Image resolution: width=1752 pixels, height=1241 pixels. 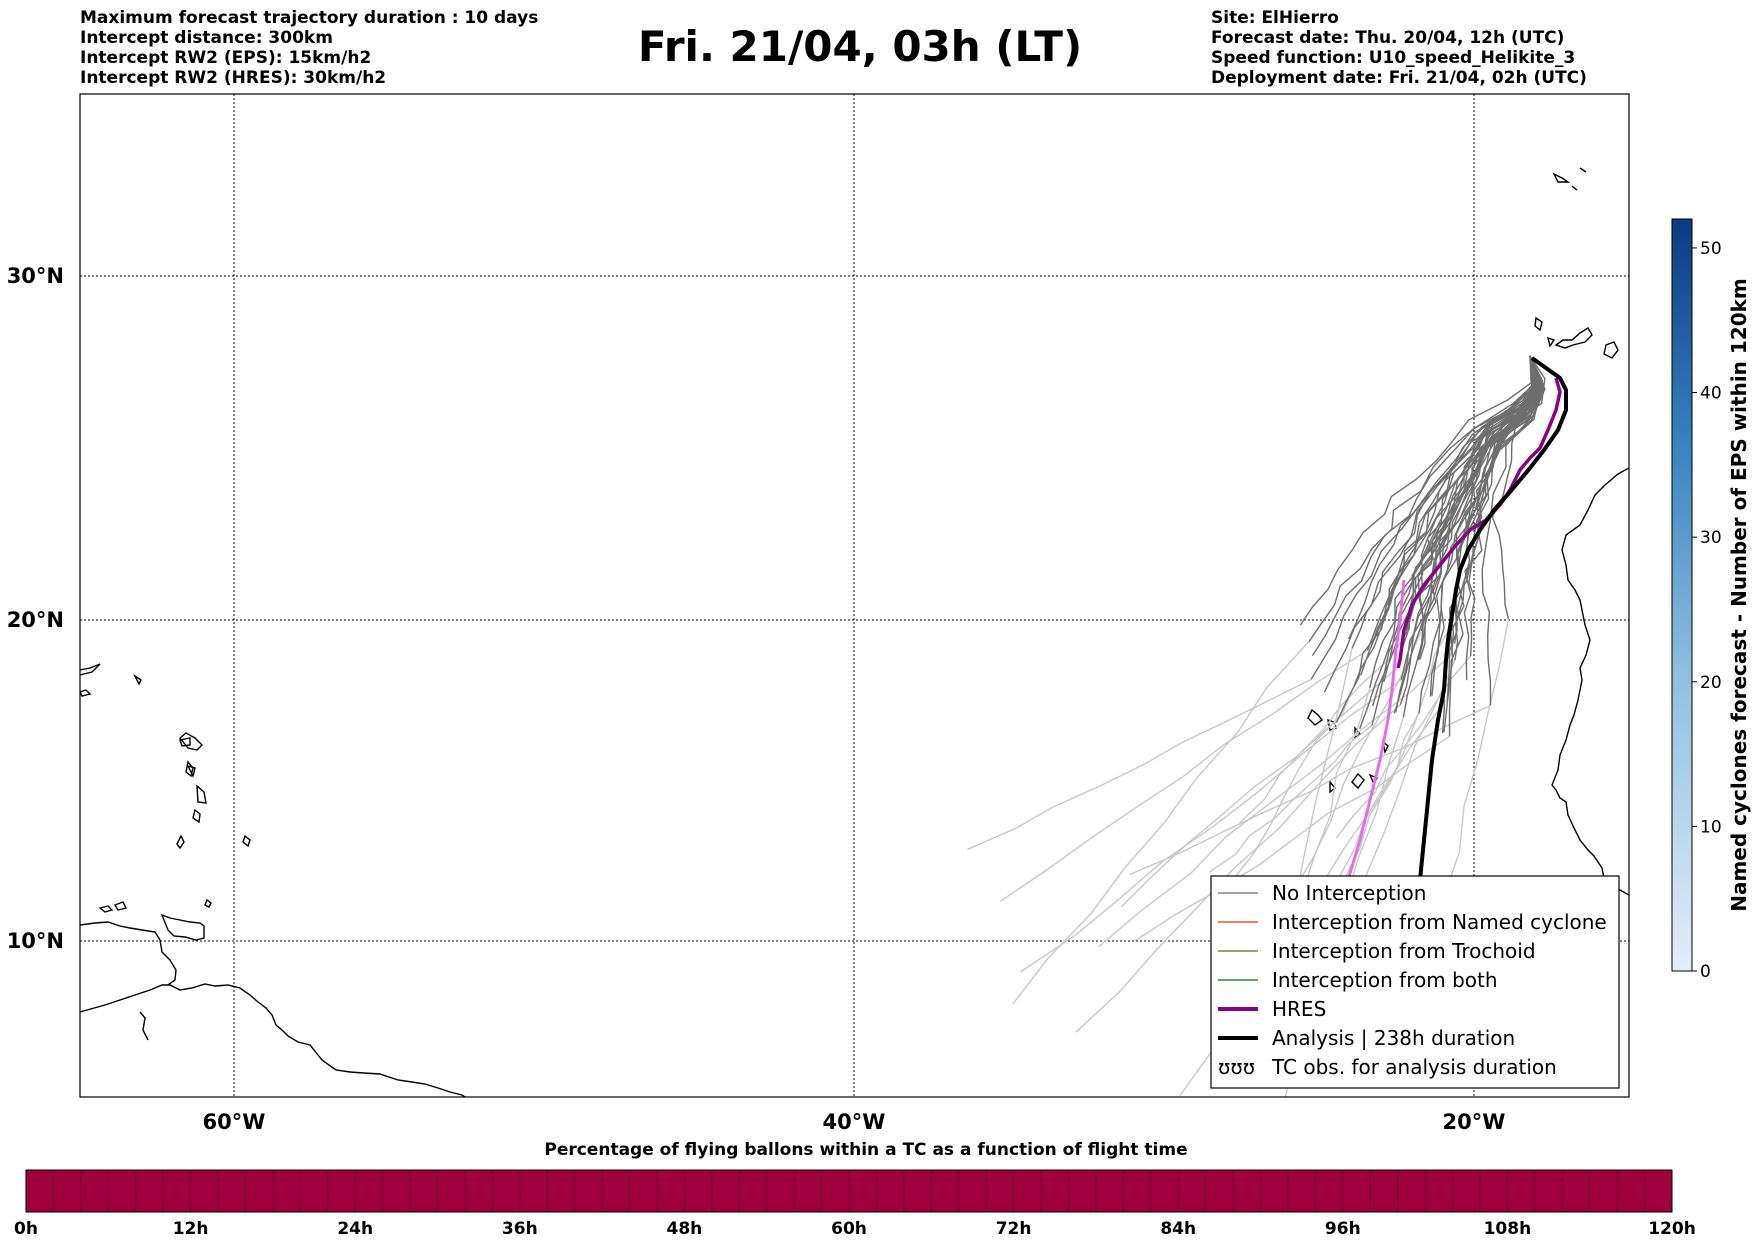 What do you see at coordinates (1590, 681) in the screenshot?
I see `coastline-africa` at bounding box center [1590, 681].